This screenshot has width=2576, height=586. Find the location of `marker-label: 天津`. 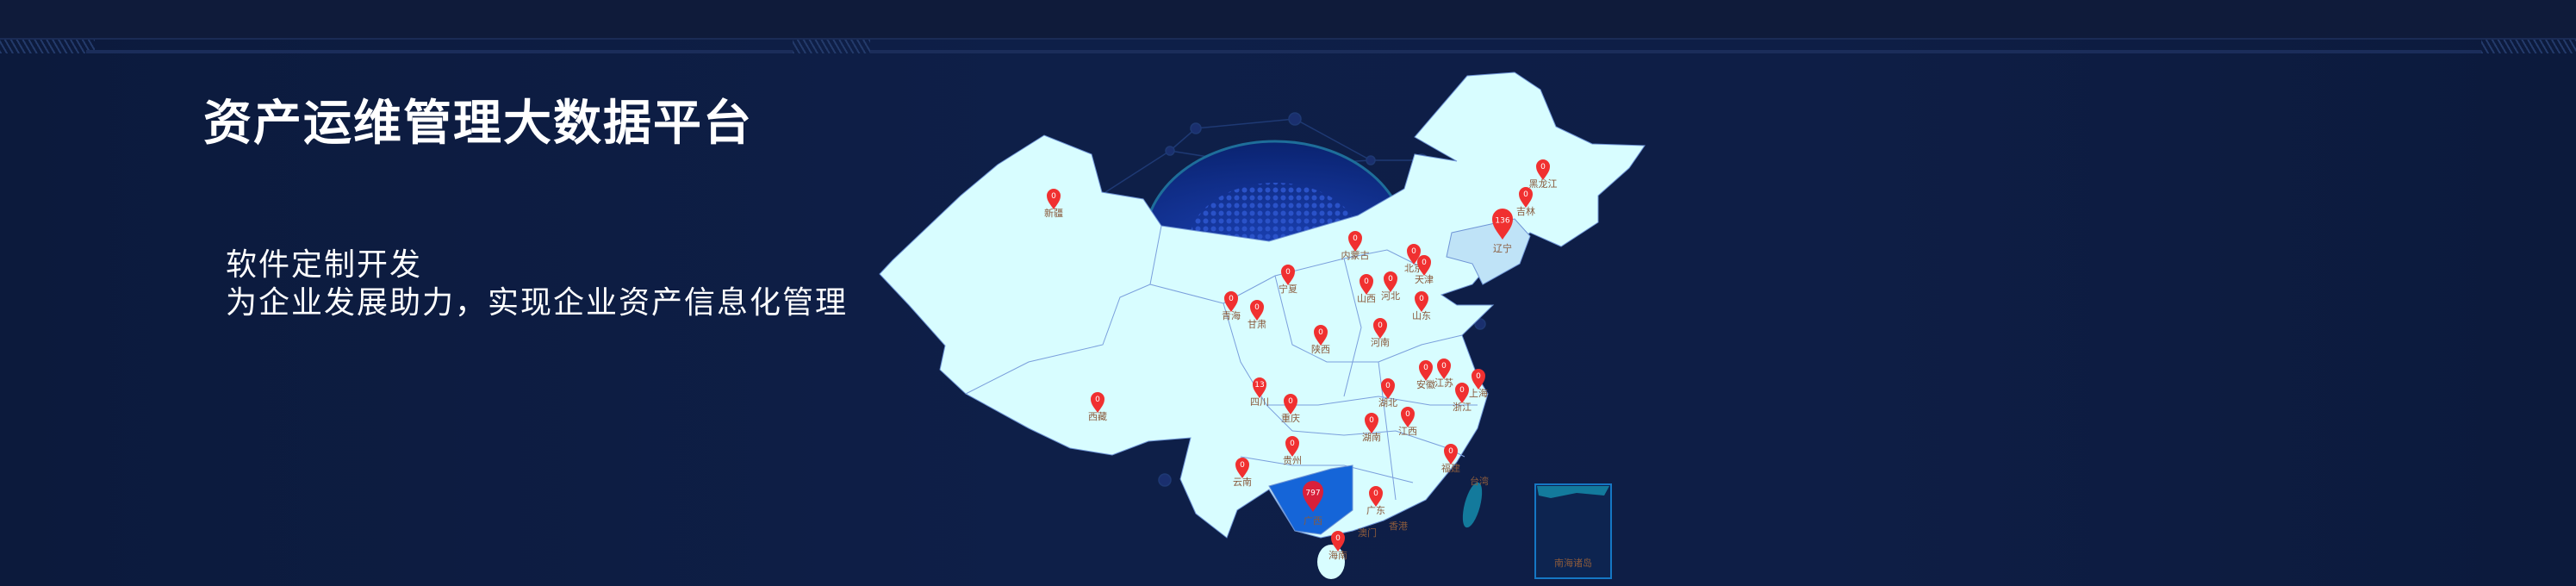

marker-label: 天津 is located at coordinates (1425, 279).